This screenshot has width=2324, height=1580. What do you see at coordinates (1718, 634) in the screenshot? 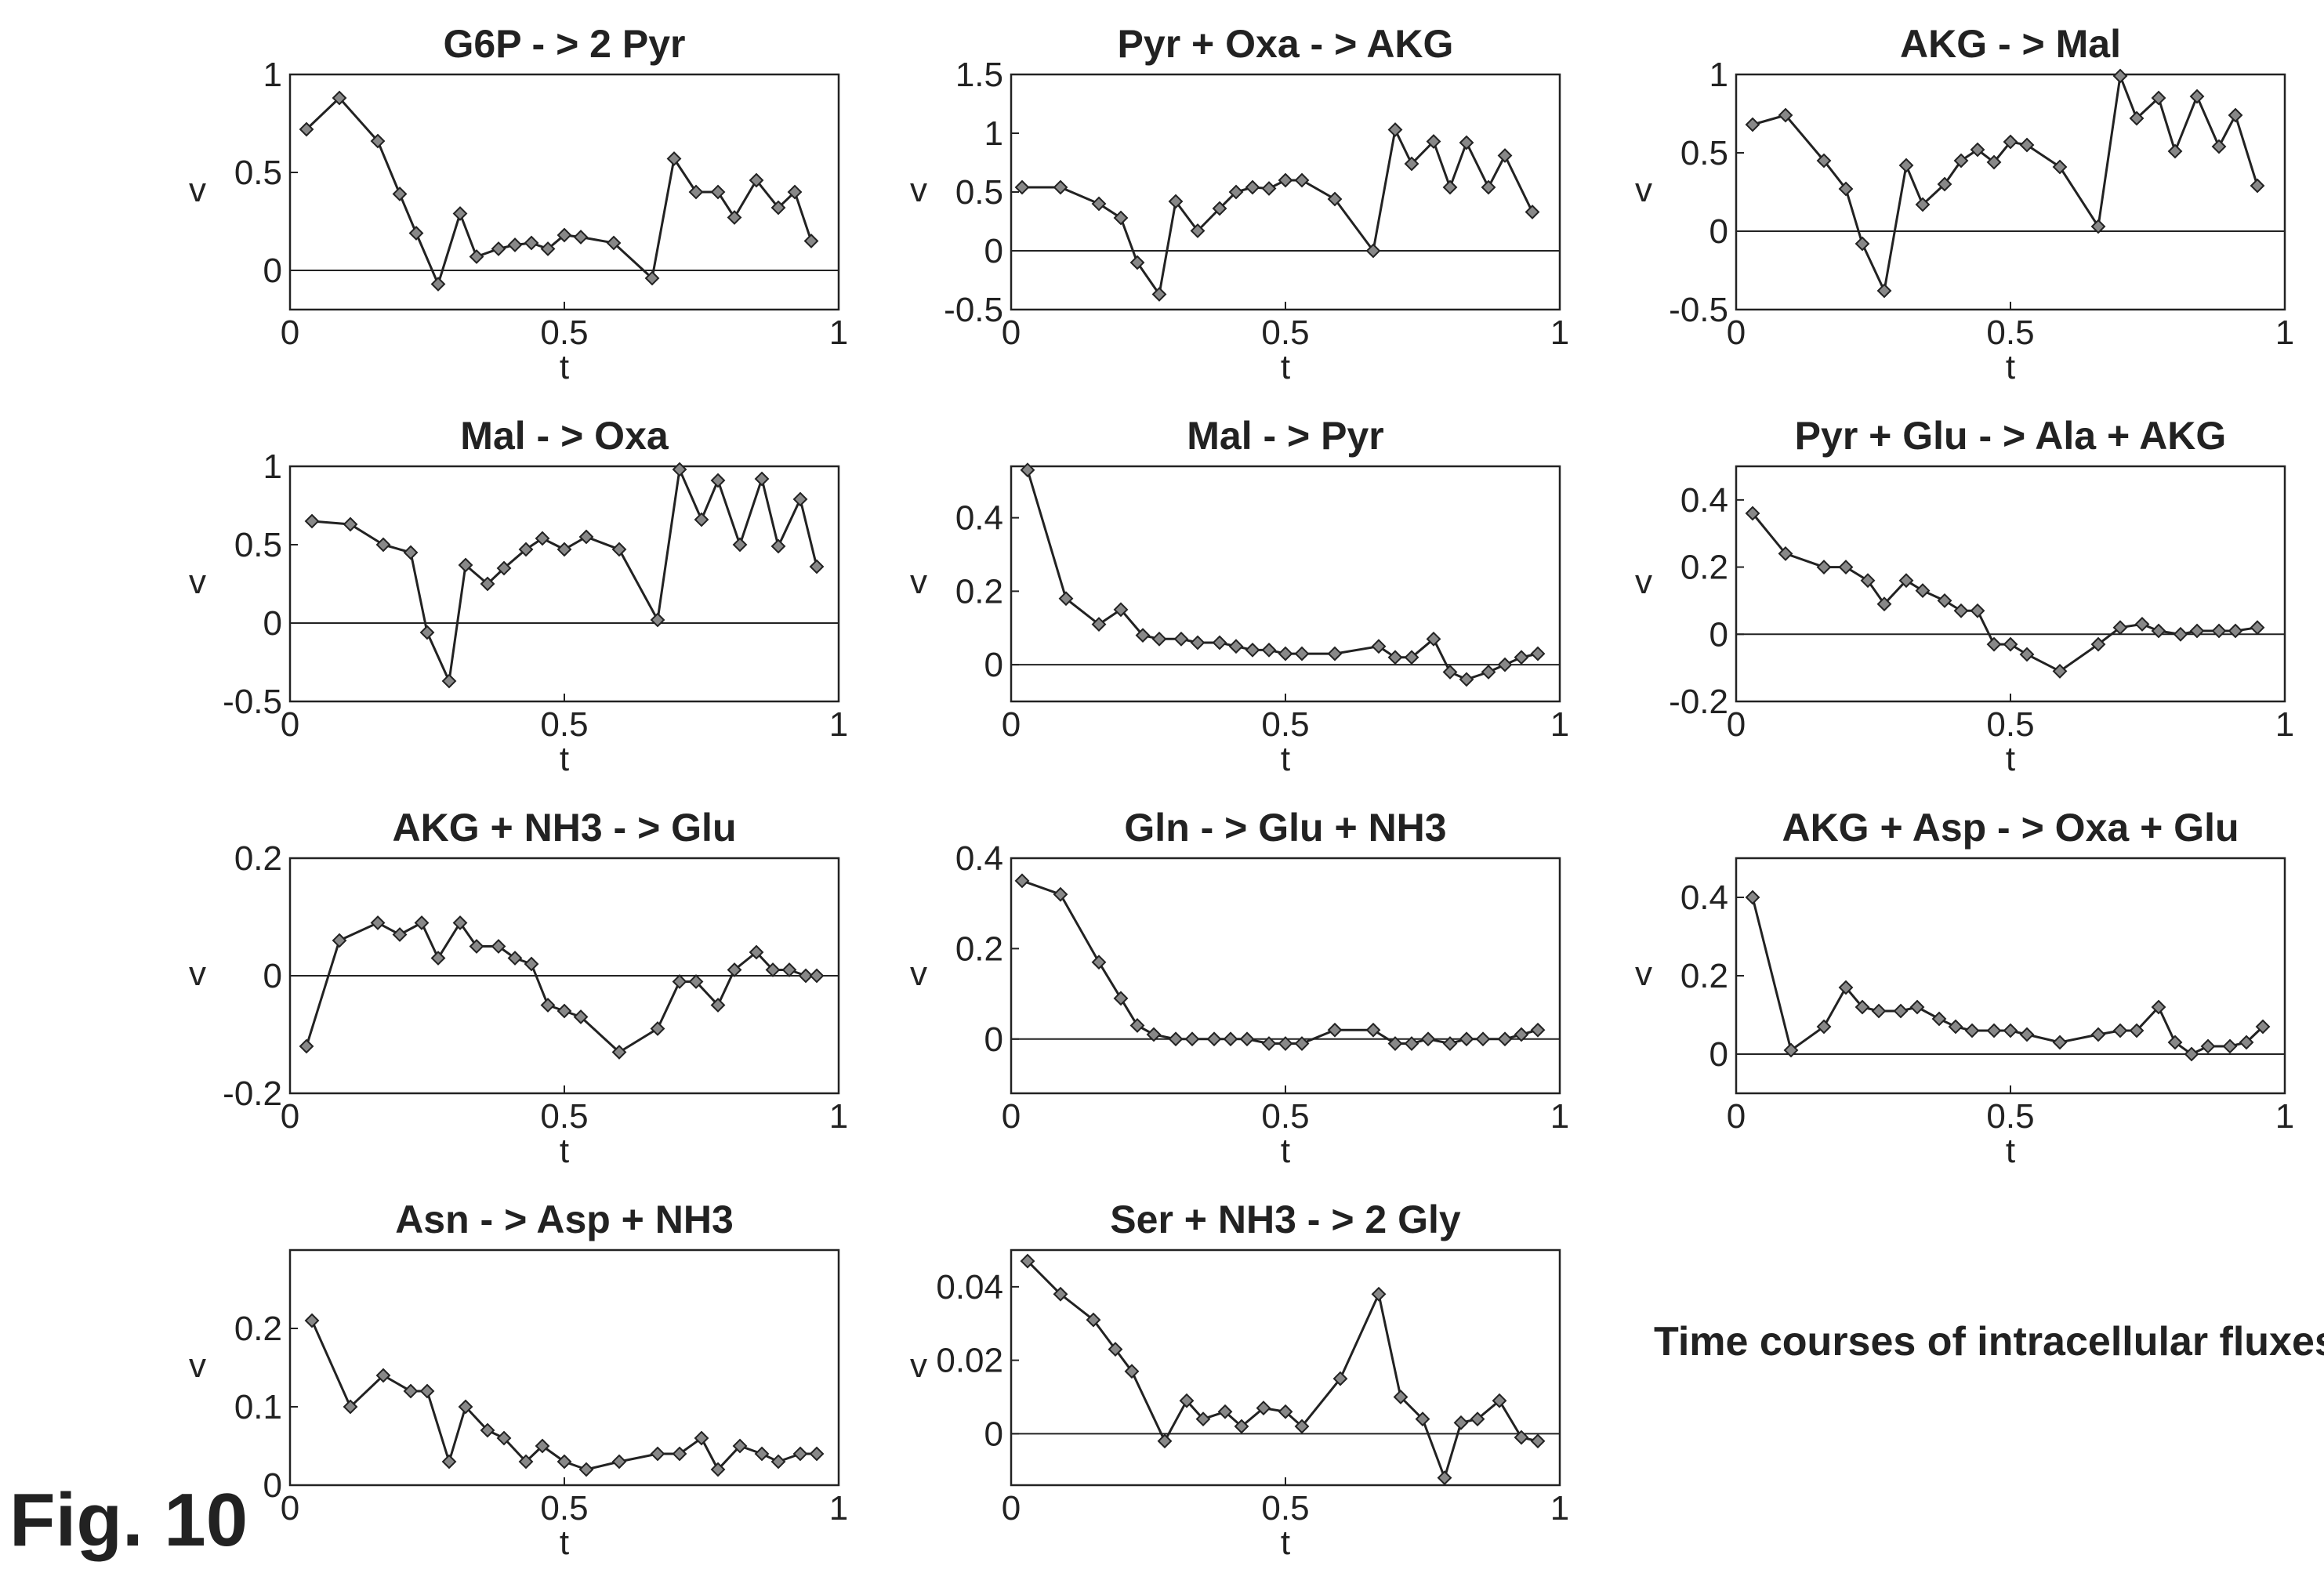
I see `y-tick-label: 0` at bounding box center [1718, 634].